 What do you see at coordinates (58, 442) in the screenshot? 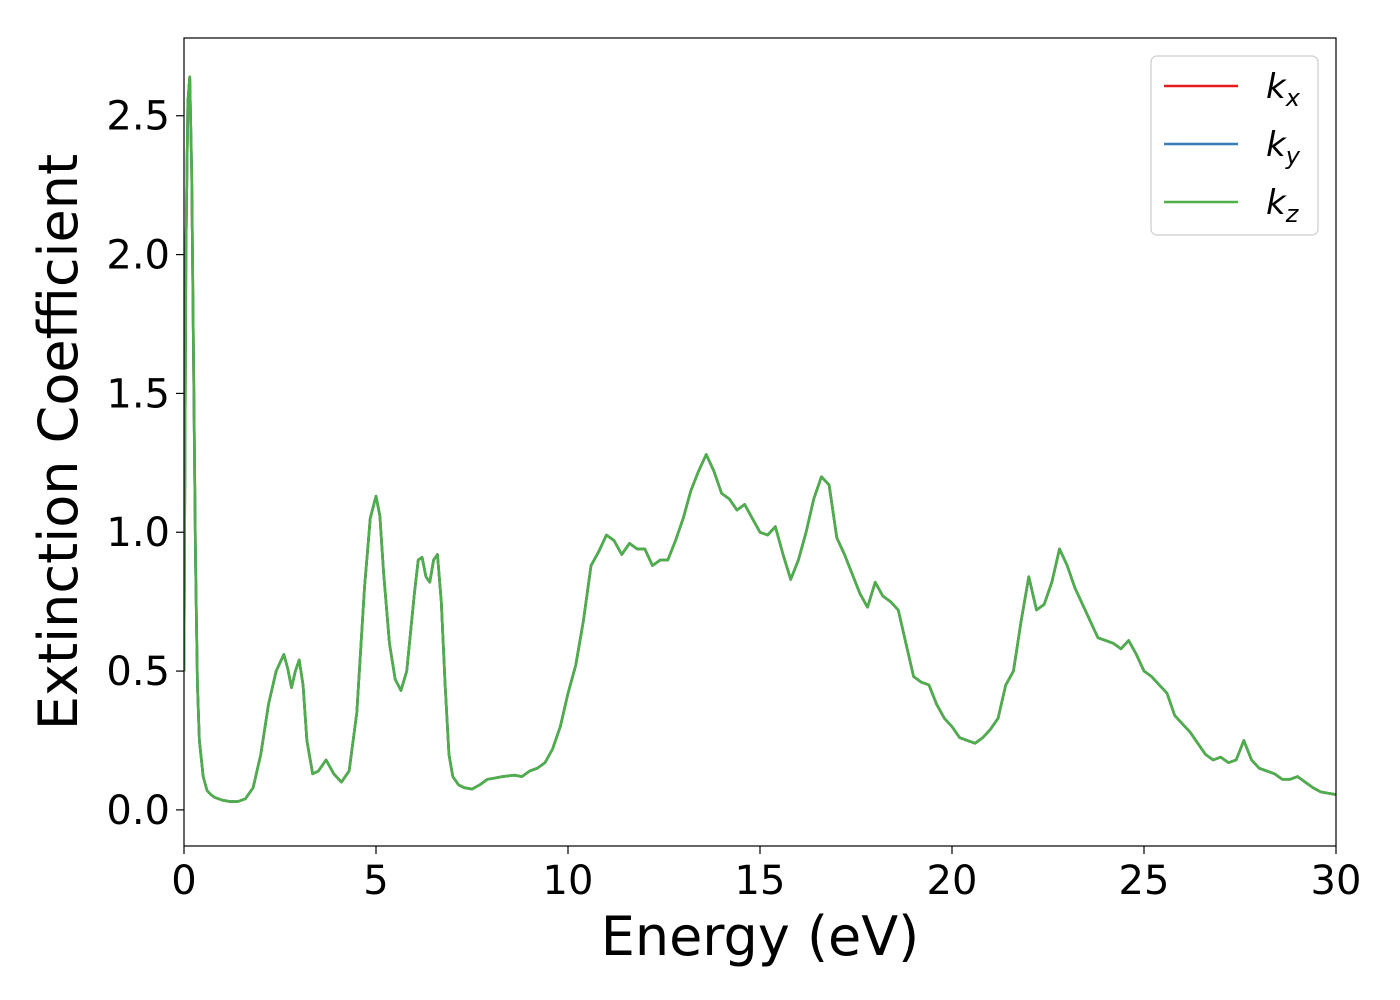
I see `y-axis-title: Extinction Coefficient` at bounding box center [58, 442].